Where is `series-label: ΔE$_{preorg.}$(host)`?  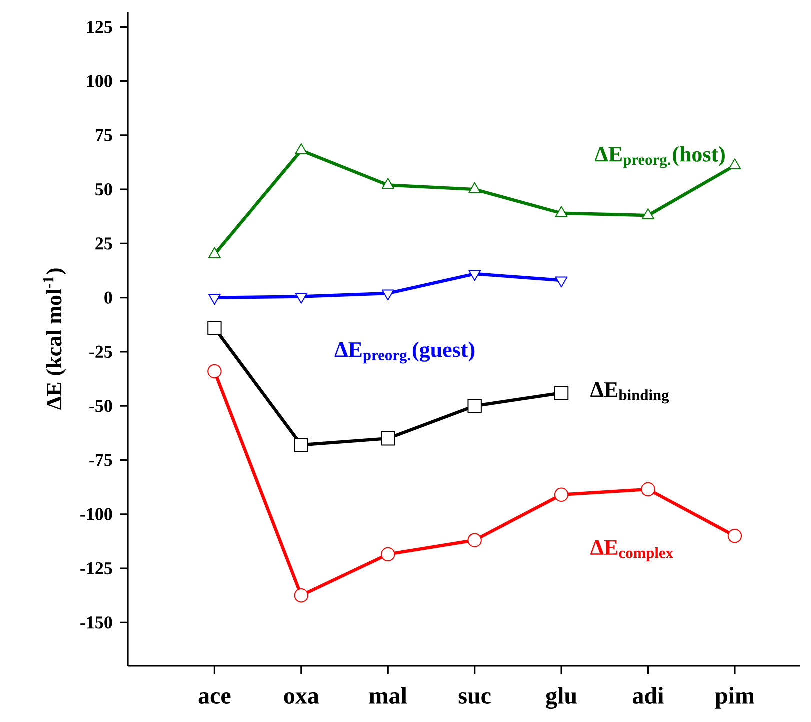 series-label: ΔE$_{preorg.}$(host) is located at coordinates (659, 157).